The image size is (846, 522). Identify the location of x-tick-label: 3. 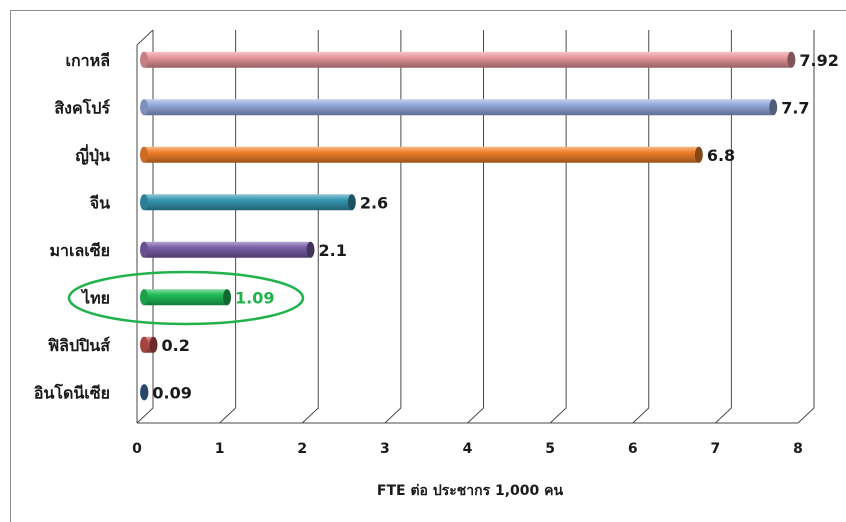
(385, 449).